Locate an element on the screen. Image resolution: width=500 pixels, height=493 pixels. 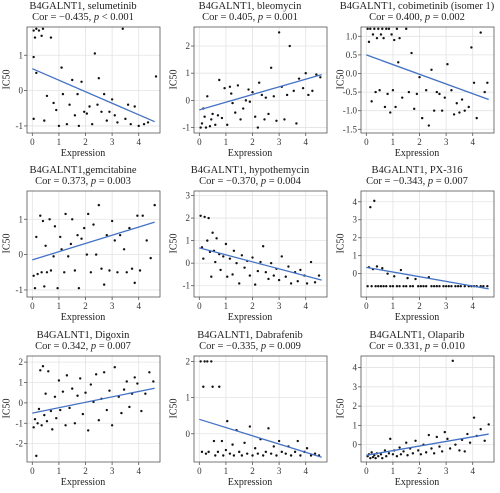
correlation-stat-suffix: = 0.010 is located at coordinates (447, 346).